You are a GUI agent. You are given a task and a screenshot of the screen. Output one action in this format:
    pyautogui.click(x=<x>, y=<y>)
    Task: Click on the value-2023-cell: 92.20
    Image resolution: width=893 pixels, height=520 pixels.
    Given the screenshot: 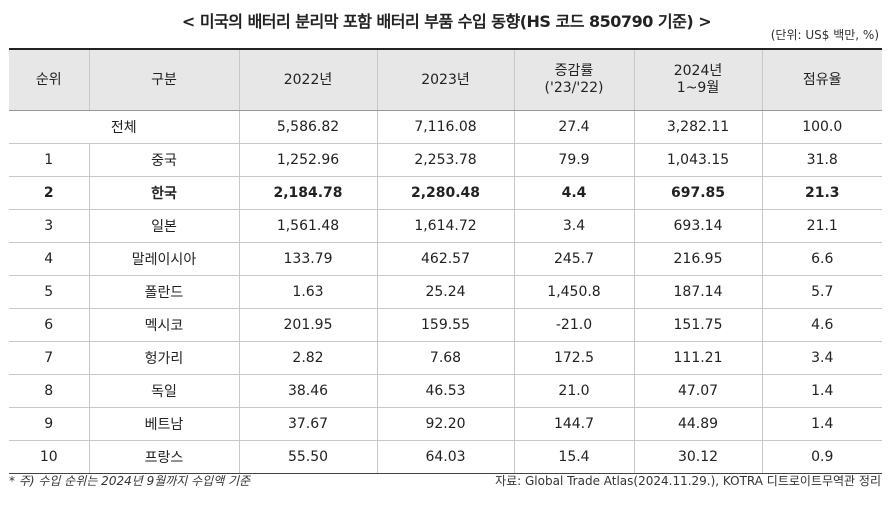 What is the action you would take?
    pyautogui.click(x=445, y=424)
    